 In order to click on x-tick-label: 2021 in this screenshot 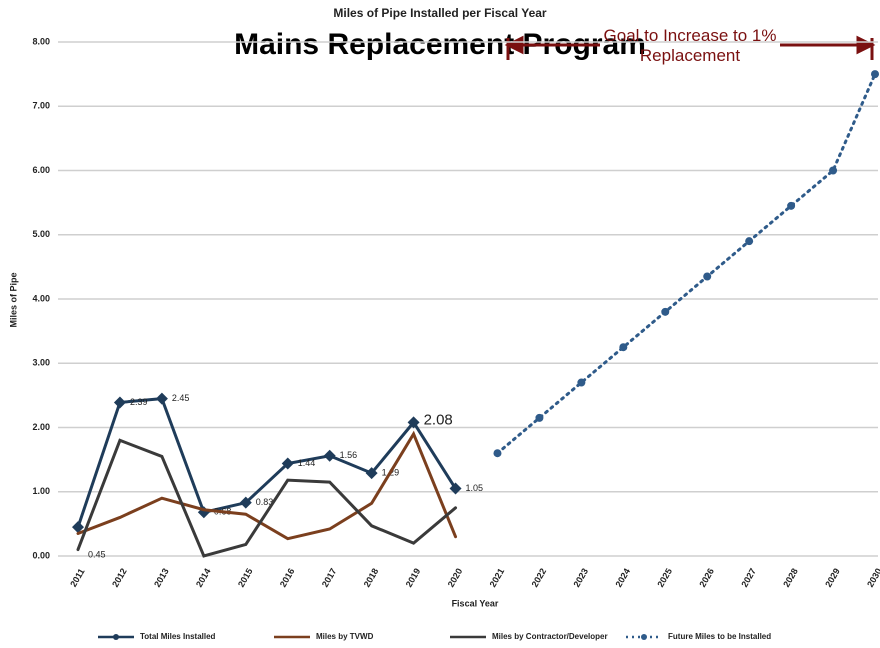, I will do `click(497, 578)`.